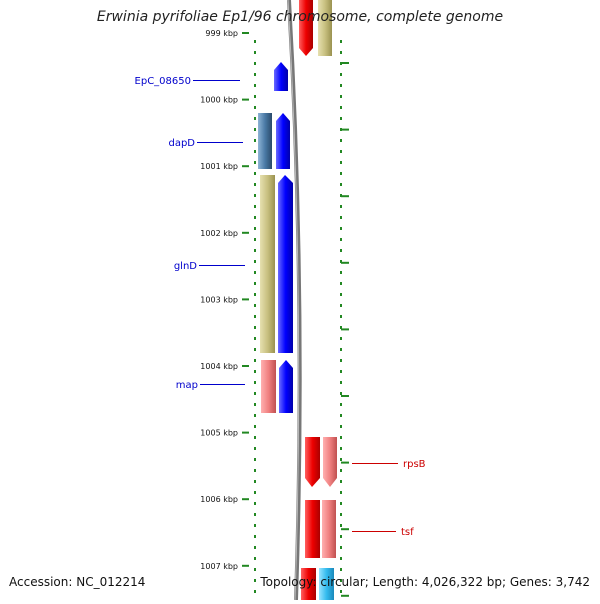 This screenshot has height=604, width=600. Describe the element at coordinates (163, 81) in the screenshot. I see `gene-label-EpC_08650: EpC_08650` at that location.